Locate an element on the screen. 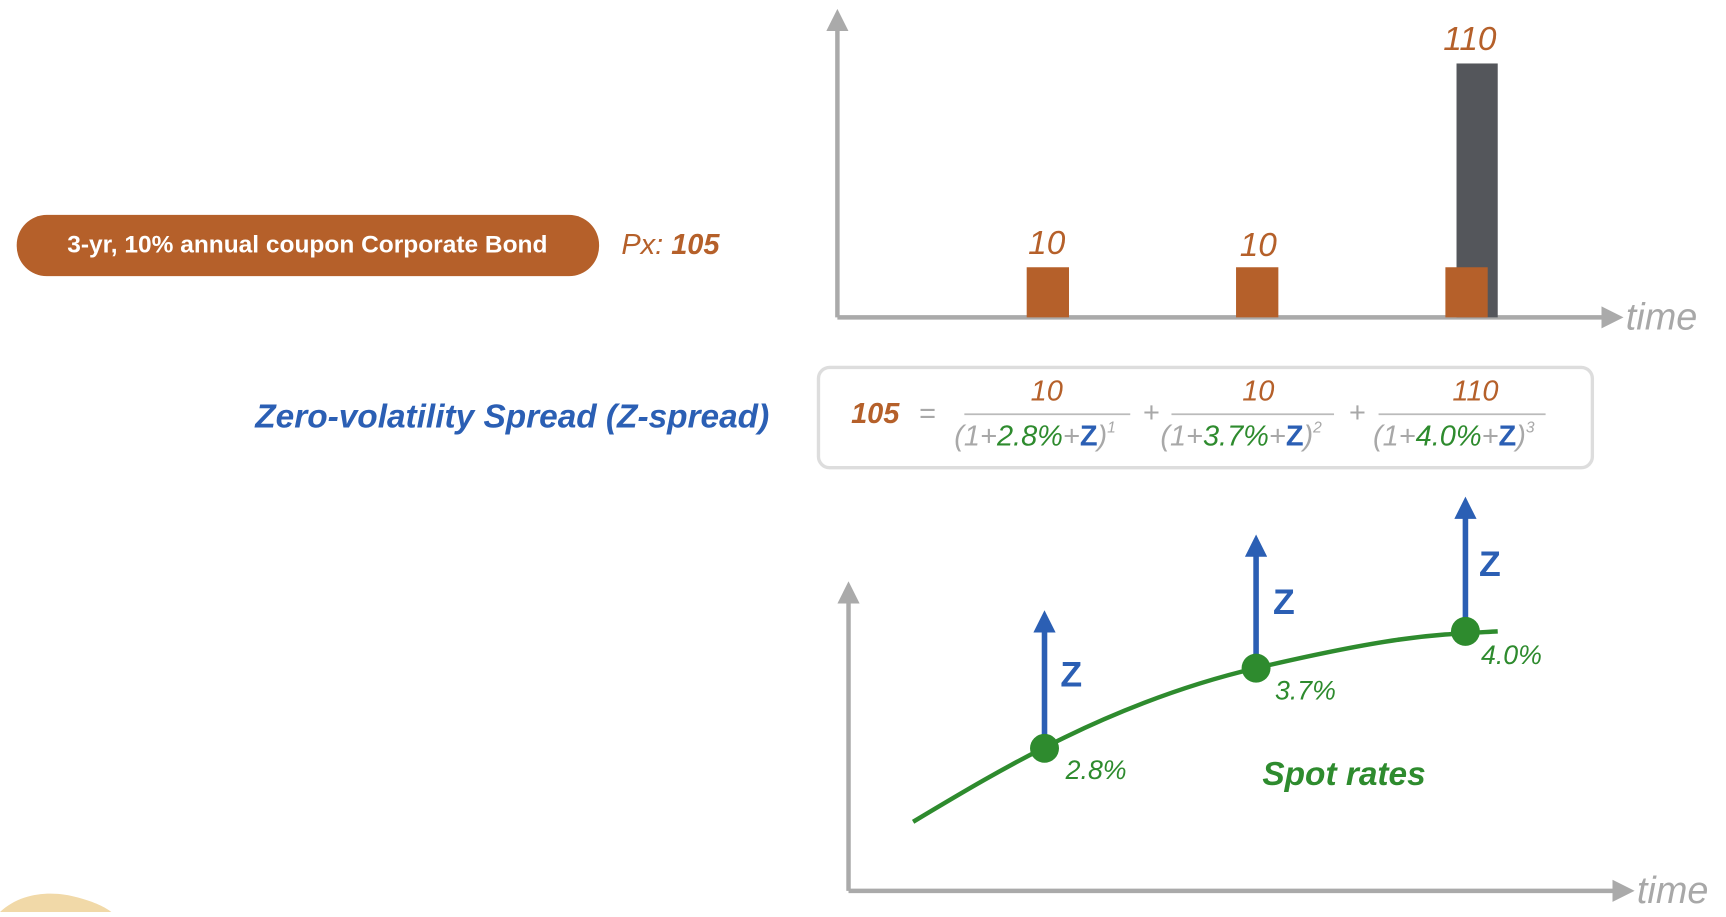 Image resolution: width=1726 pixels, height=917 pixels. exponent: 2 is located at coordinates (1317, 428).